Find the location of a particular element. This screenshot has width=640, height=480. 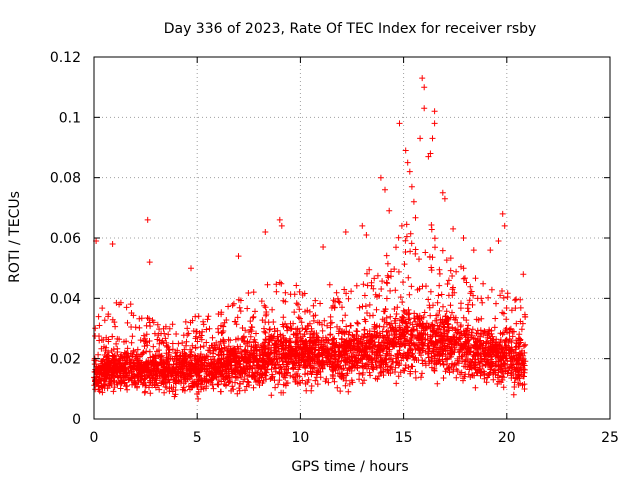

y-axis-label: ROTI / TECUs is located at coordinates (15, 237).